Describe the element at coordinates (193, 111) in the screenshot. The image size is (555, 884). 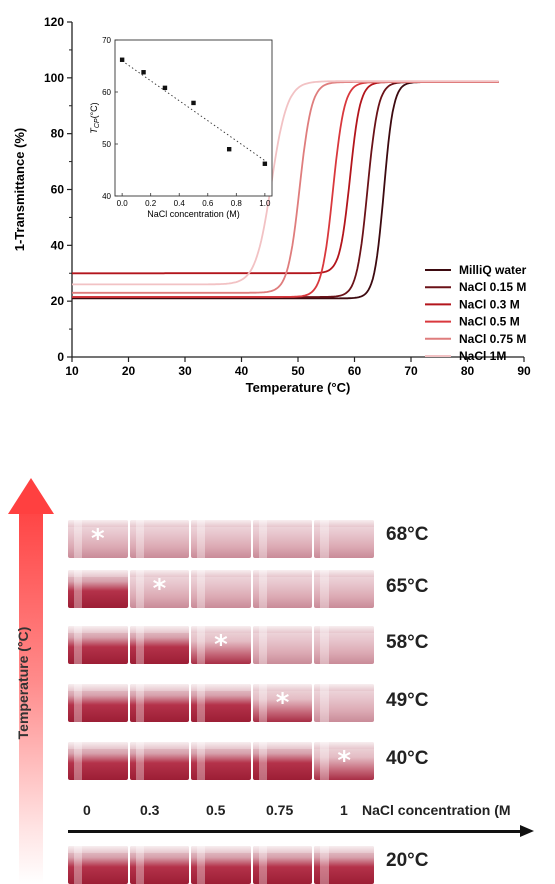
I see `inset-fit-line` at that location.